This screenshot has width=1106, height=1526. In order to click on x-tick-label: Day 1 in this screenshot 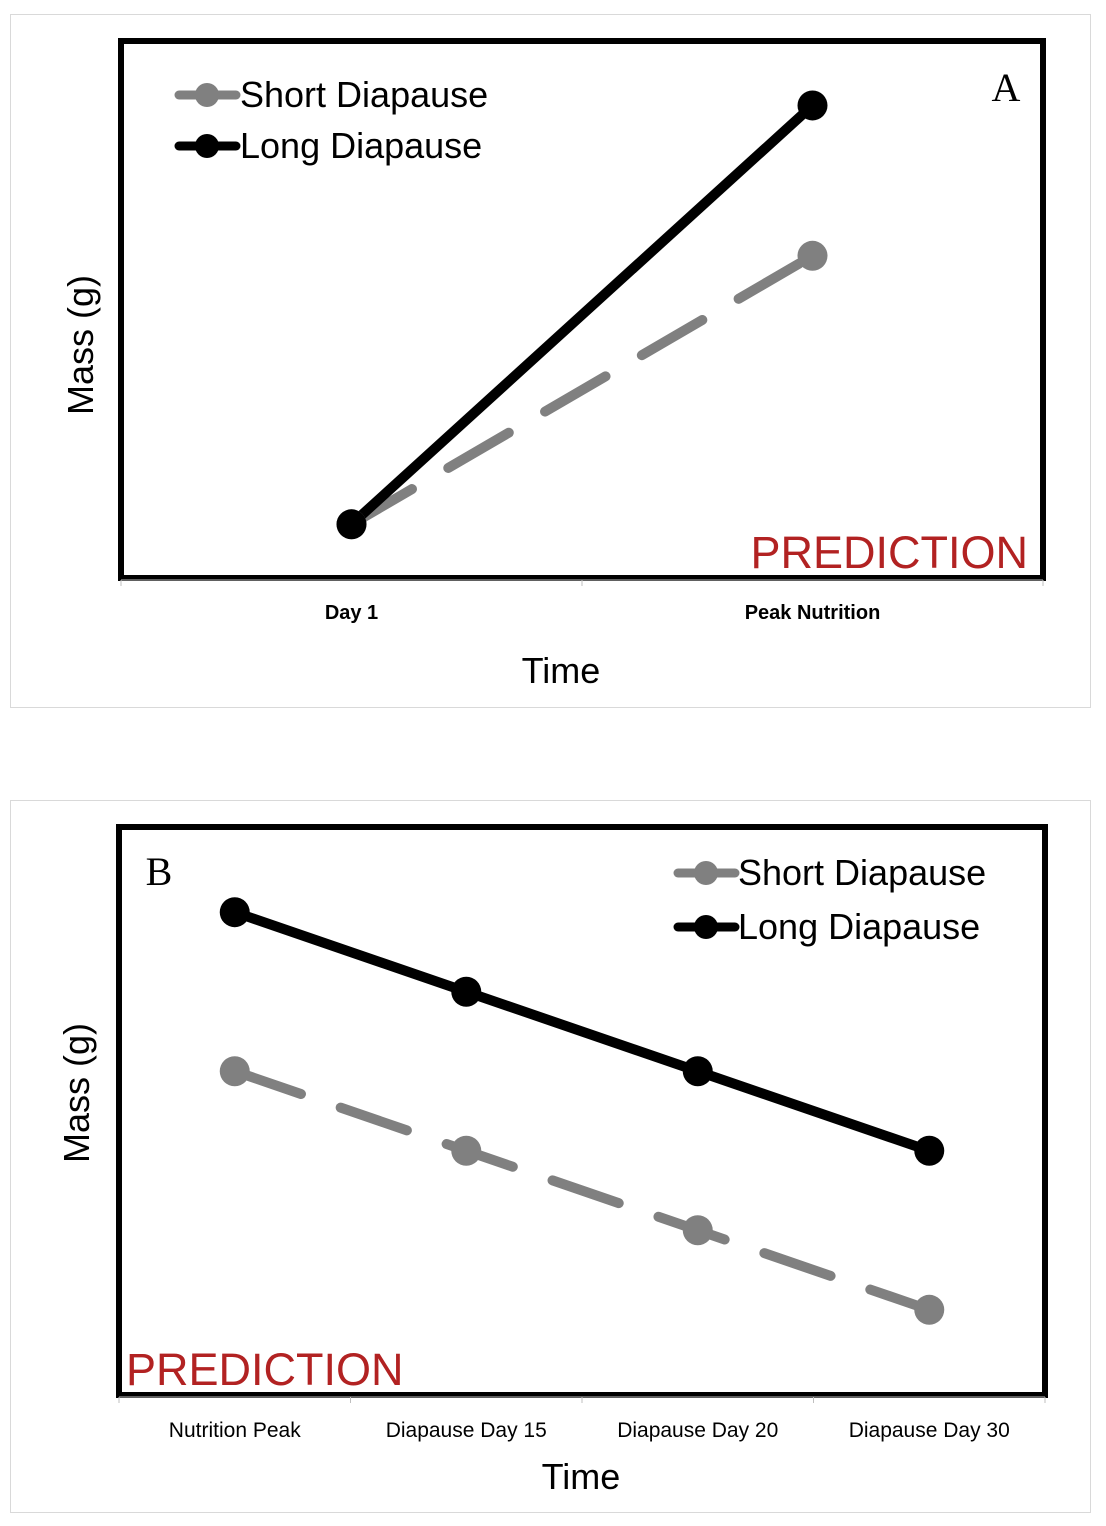, I will do `click(351, 613)`.